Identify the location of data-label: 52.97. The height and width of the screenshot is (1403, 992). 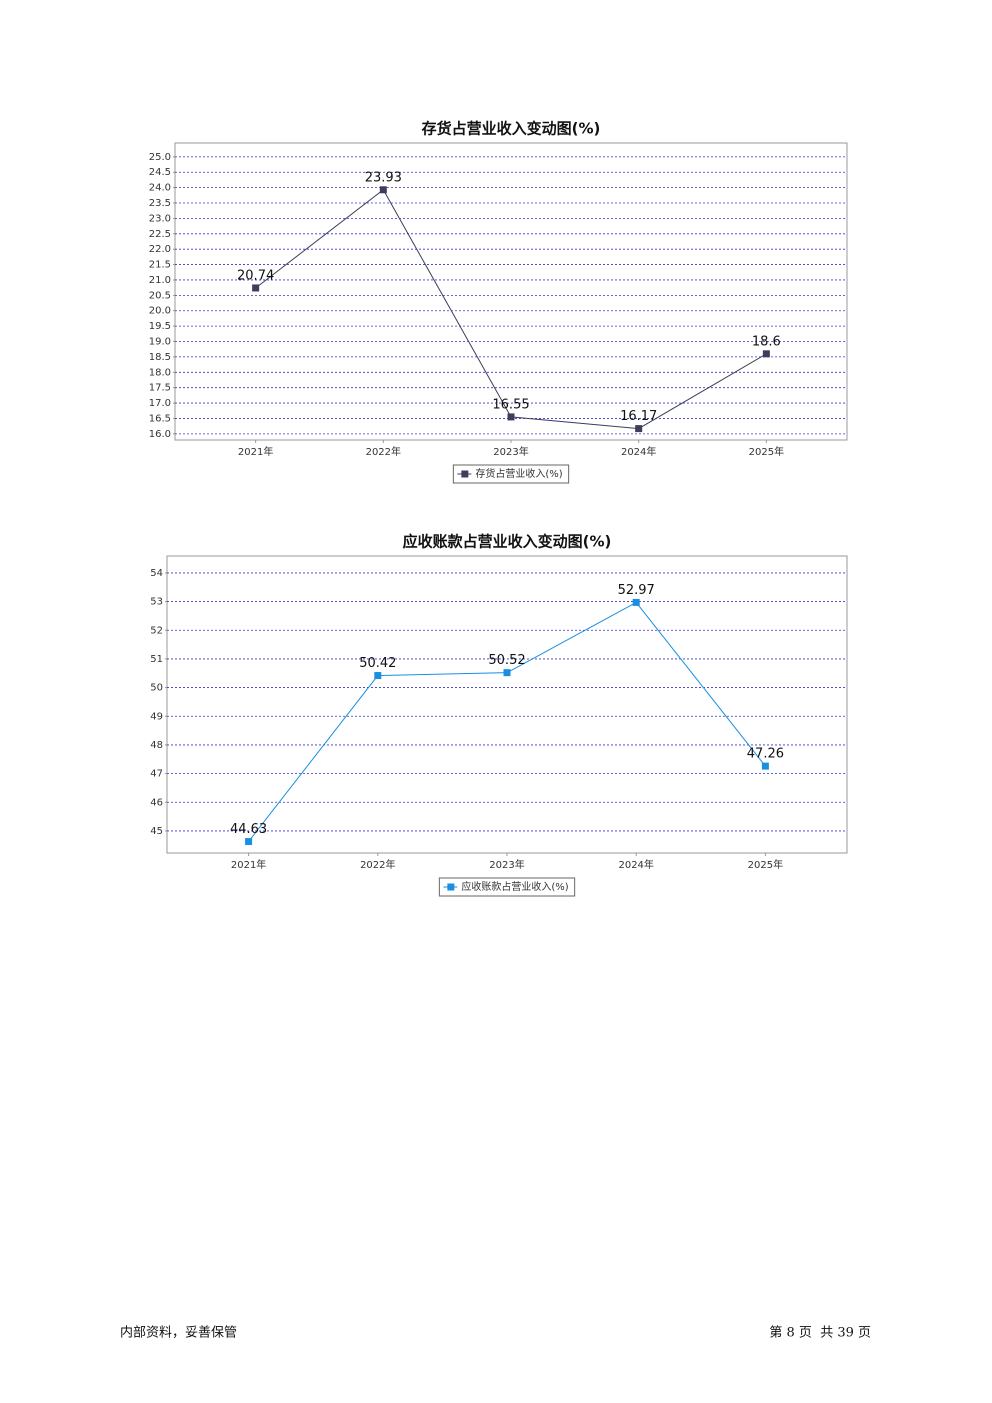
(636, 590).